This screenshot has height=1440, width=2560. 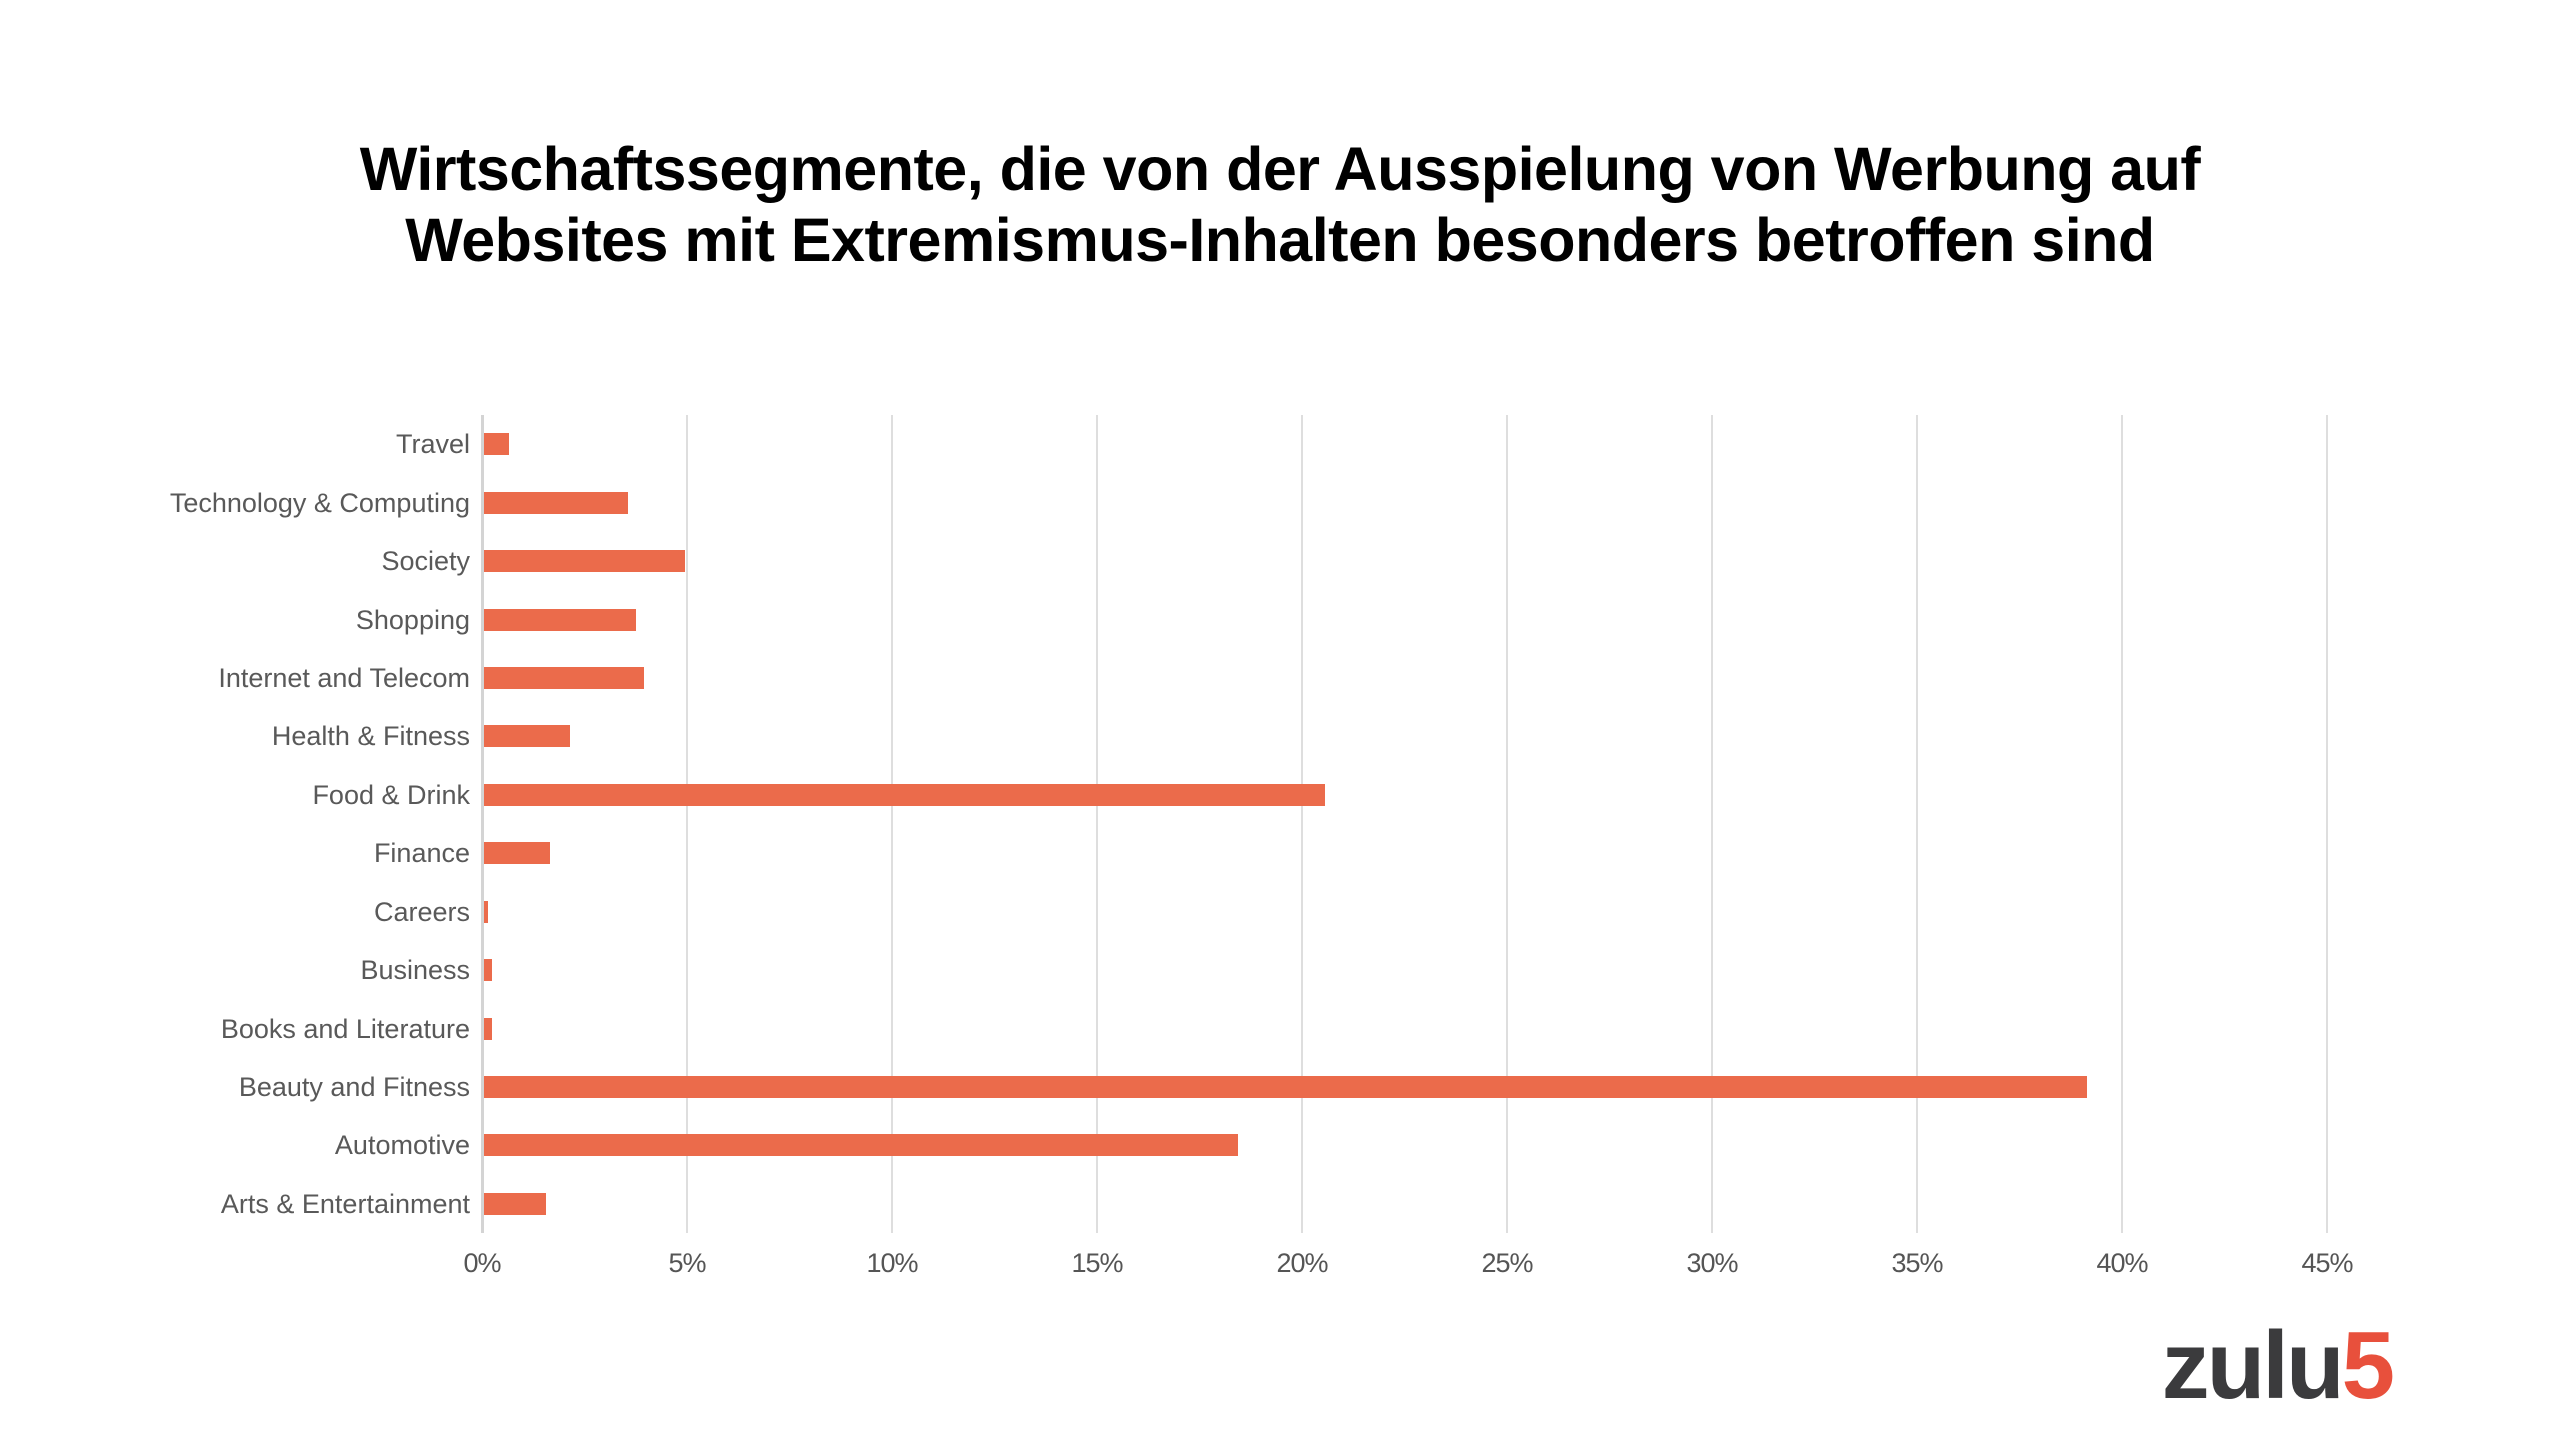 What do you see at coordinates (2368, 1365) in the screenshot?
I see `logo-accent-digit: 5` at bounding box center [2368, 1365].